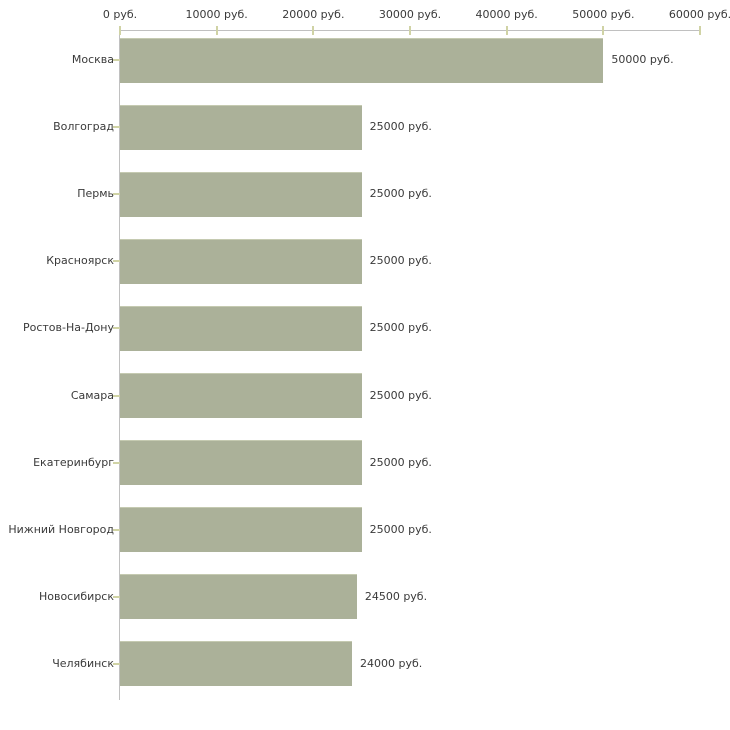  What do you see at coordinates (76, 596) in the screenshot?
I see `category-label: Новосибирск` at bounding box center [76, 596].